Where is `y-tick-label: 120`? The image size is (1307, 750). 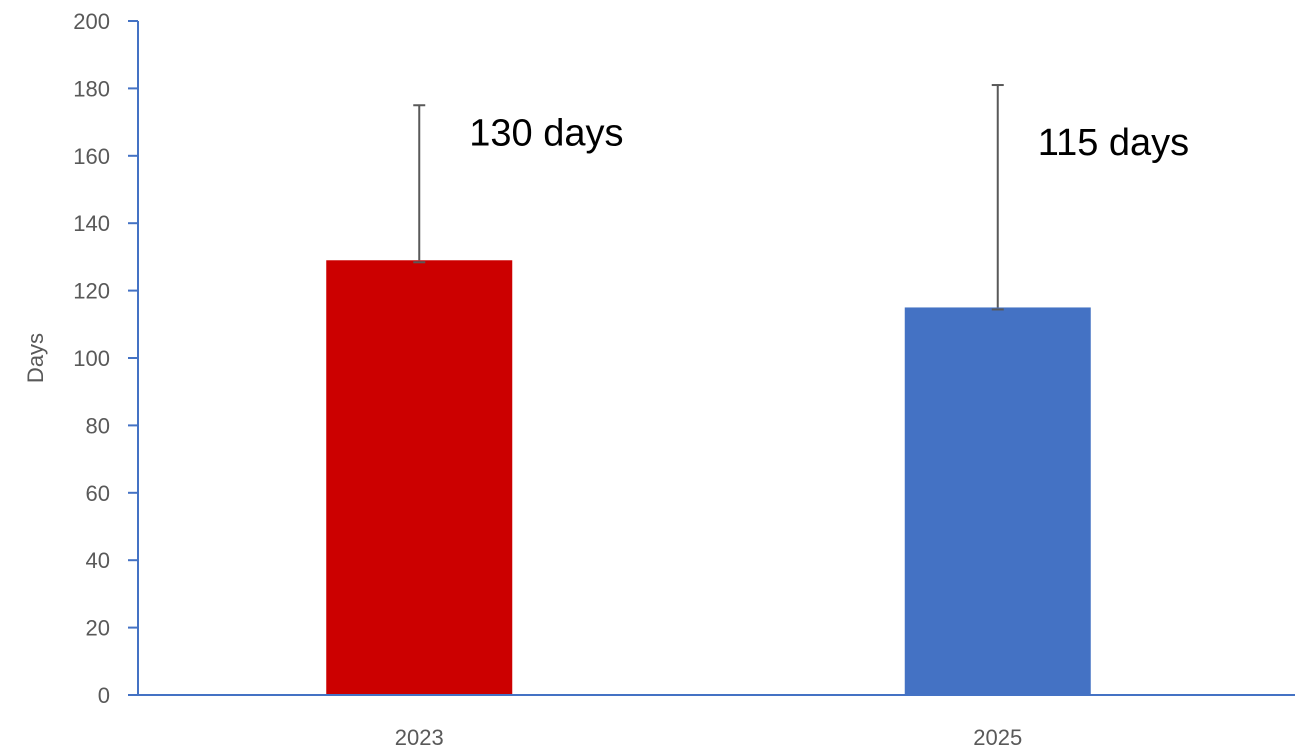 y-tick-label: 120 is located at coordinates (91, 291).